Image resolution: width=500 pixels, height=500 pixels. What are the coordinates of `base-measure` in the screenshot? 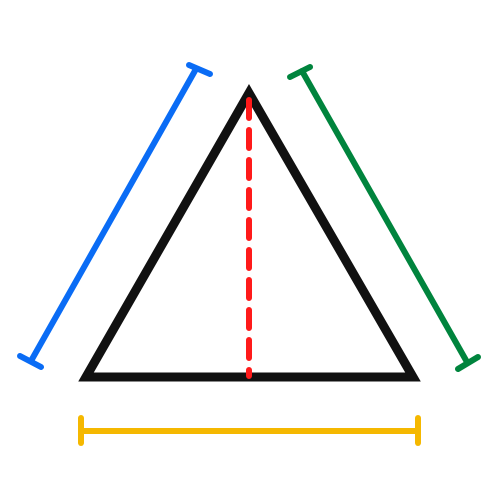 It's located at (249, 430).